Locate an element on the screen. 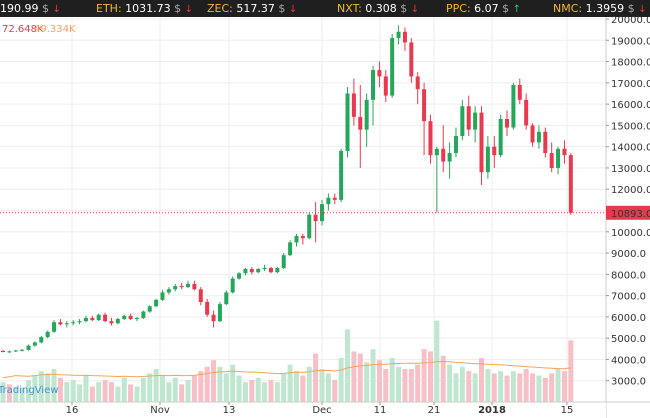  ticker-item: PPC: 6.07 $ ↑ is located at coordinates (483, 8).